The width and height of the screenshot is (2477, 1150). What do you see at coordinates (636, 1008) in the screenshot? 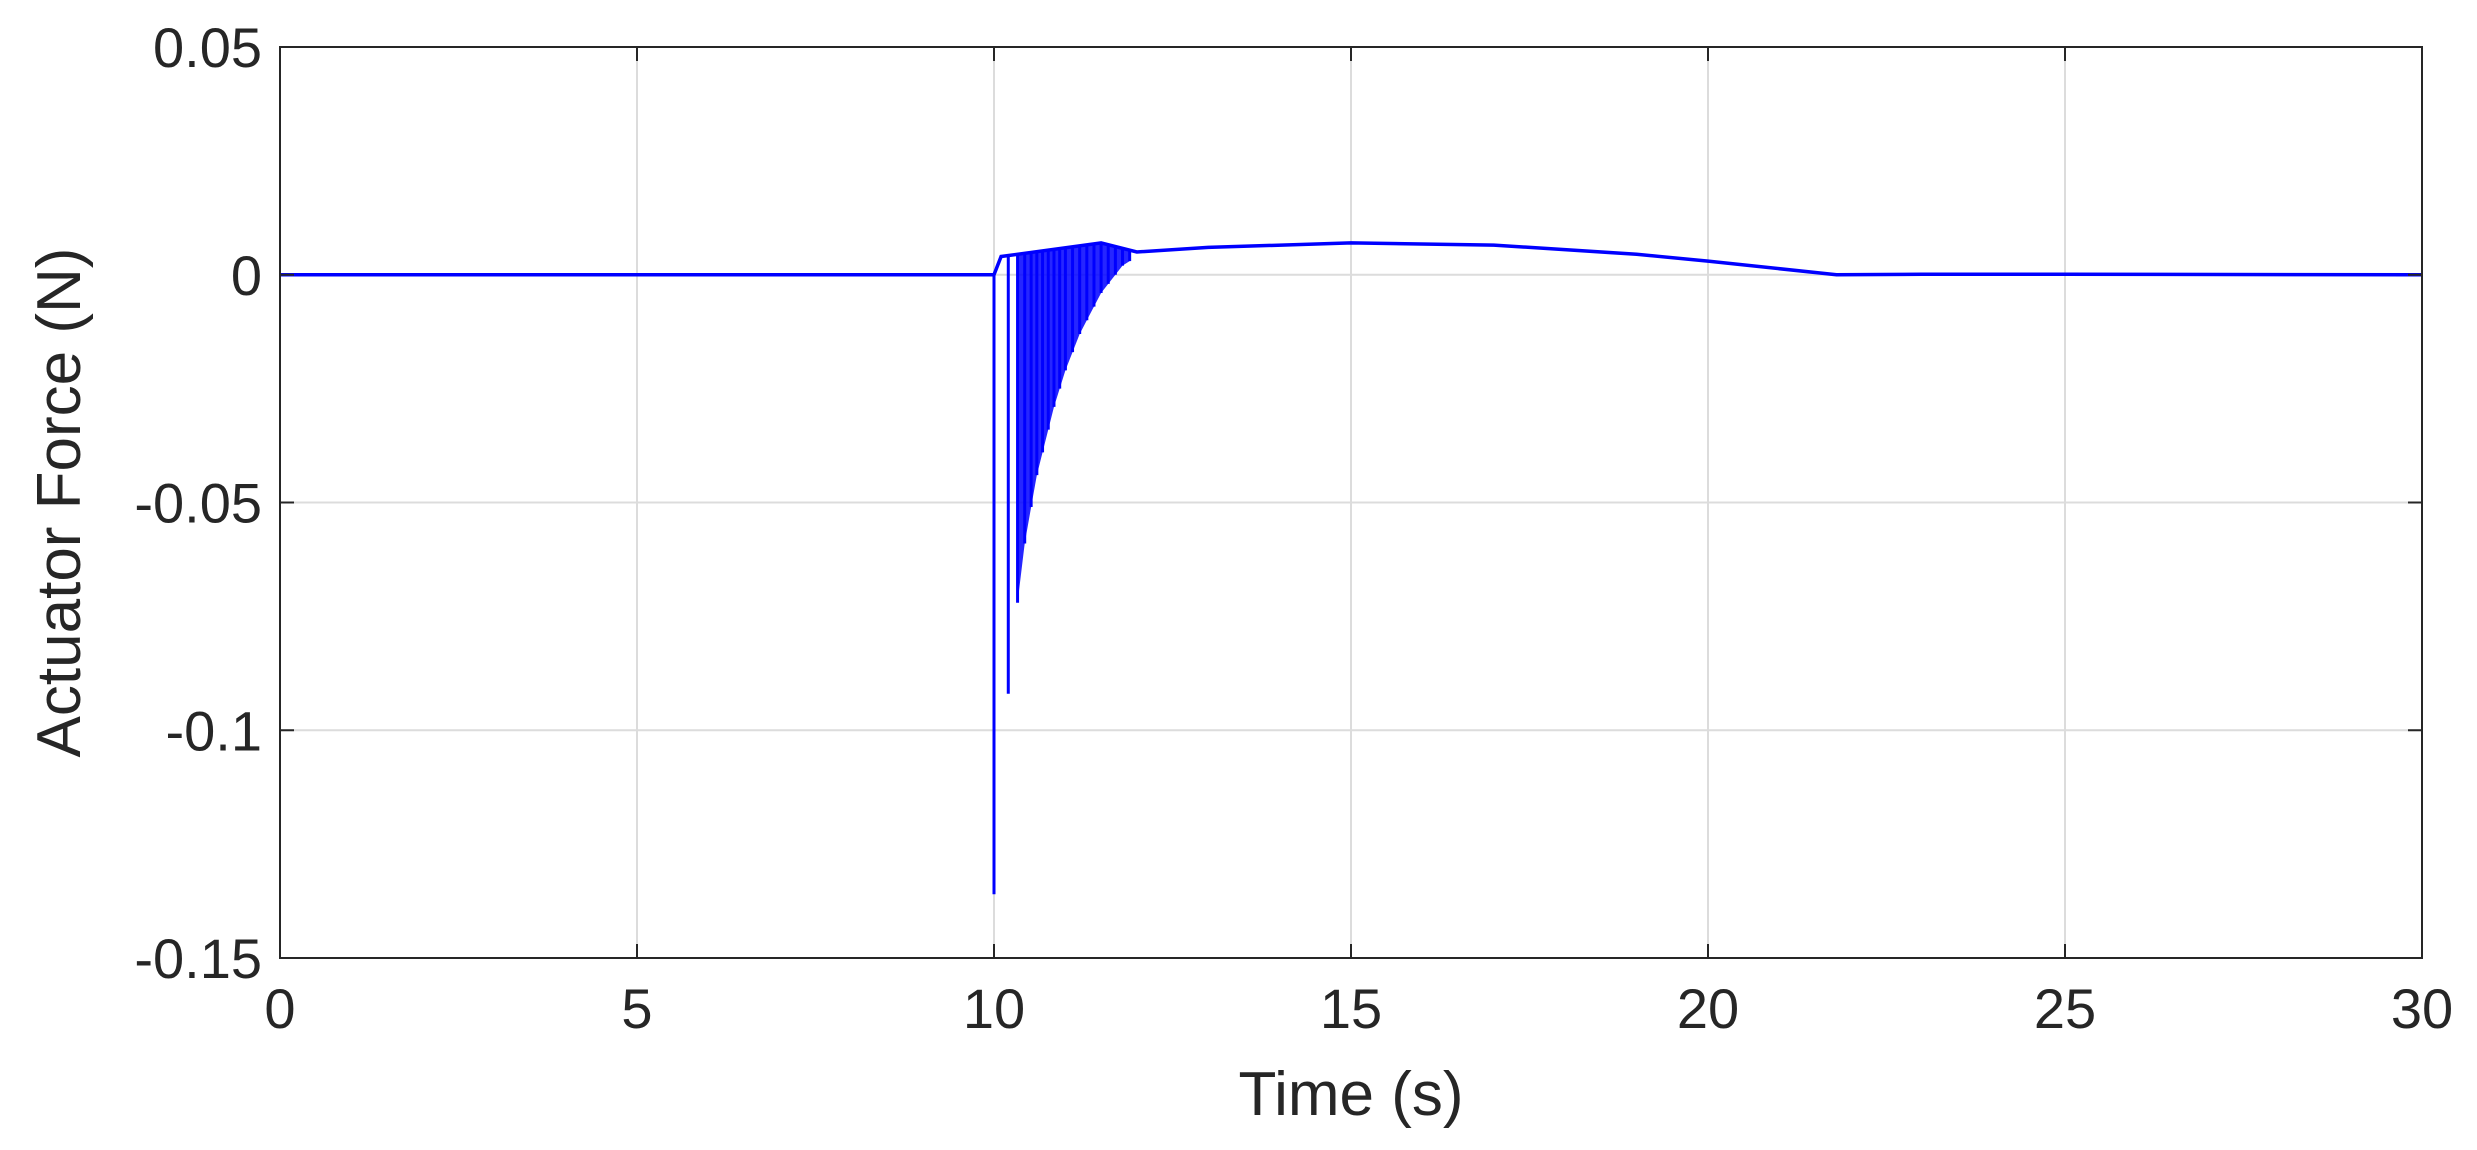
I see `x-tick-label: 5` at bounding box center [636, 1008].